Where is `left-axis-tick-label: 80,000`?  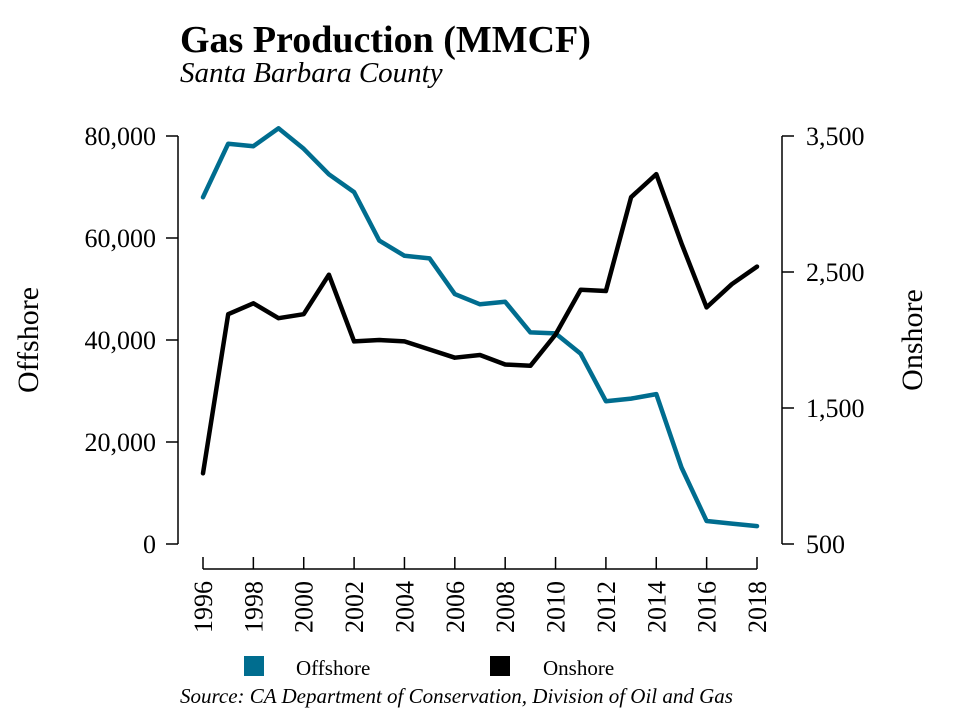
left-axis-tick-label: 80,000 is located at coordinates (121, 136).